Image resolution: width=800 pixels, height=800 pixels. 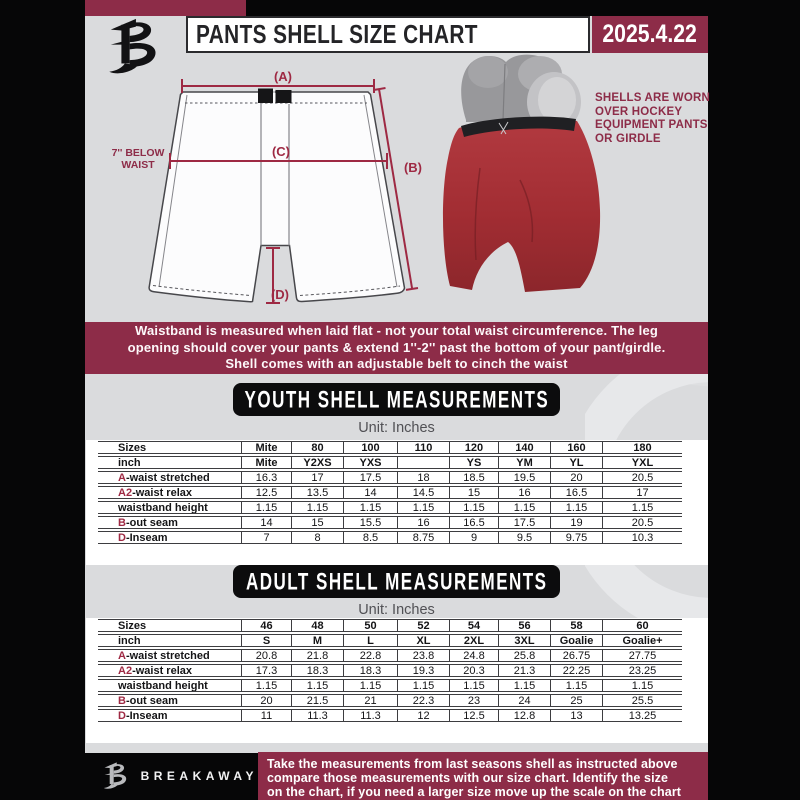 What do you see at coordinates (653, 98) in the screenshot?
I see `shells-note-line: SHELLS ARE WORN` at bounding box center [653, 98].